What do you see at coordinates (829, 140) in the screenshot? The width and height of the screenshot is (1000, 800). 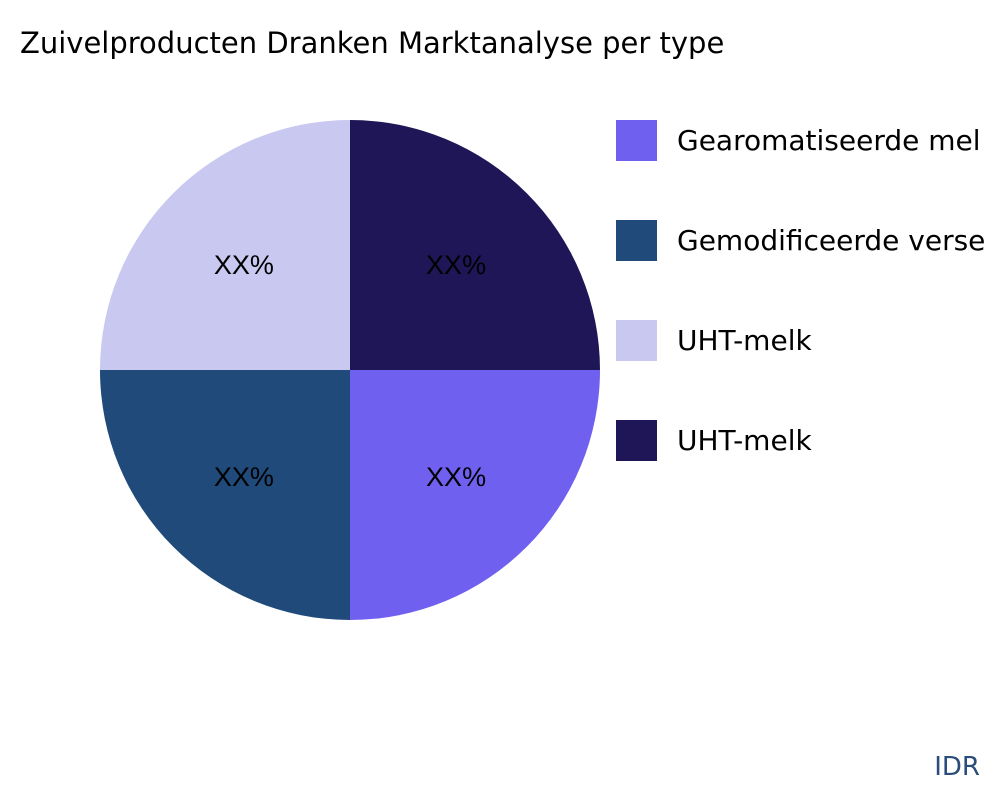 I see `legend-label: Gearomatiseerde mel` at bounding box center [829, 140].